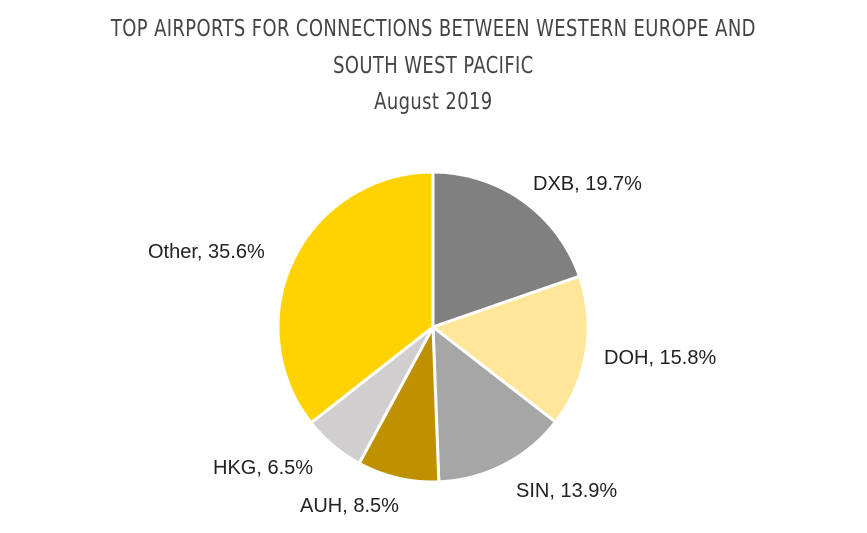  What do you see at coordinates (349, 506) in the screenshot?
I see `data-label-auh: AUH, 8.5%` at bounding box center [349, 506].